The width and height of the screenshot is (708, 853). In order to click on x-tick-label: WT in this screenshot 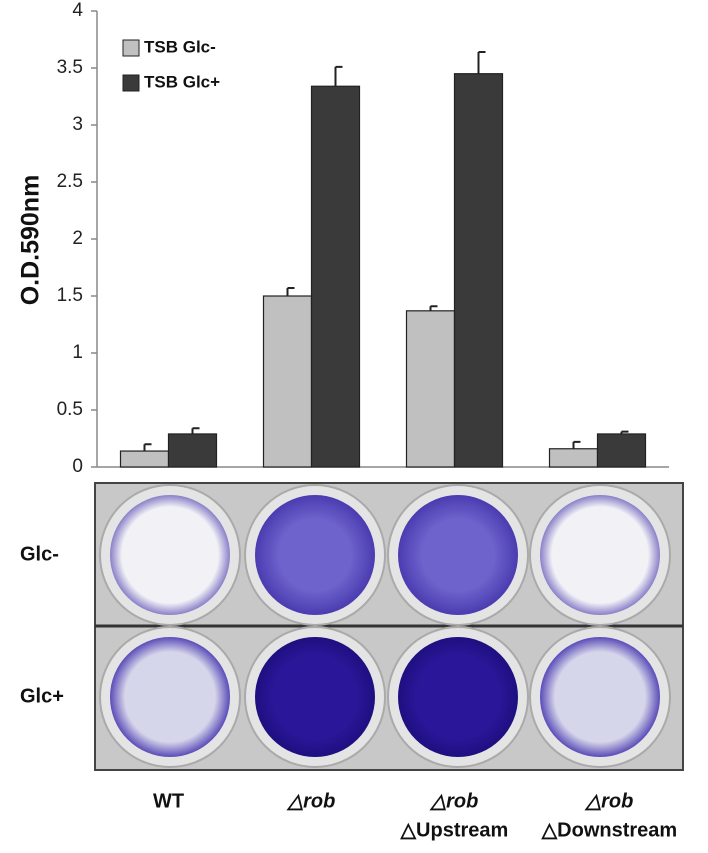, I will do `click(168, 801)`.